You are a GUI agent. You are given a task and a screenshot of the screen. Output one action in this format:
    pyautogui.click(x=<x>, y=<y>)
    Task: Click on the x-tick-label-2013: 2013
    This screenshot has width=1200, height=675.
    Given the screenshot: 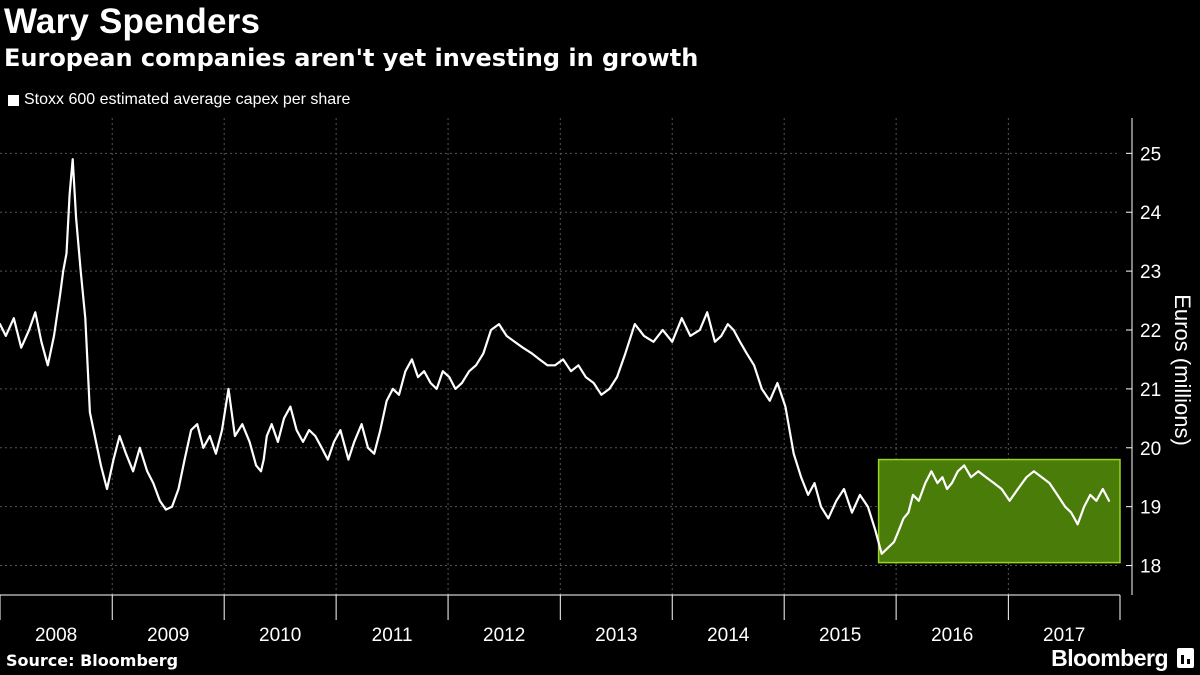 What is the action you would take?
    pyautogui.click(x=616, y=635)
    